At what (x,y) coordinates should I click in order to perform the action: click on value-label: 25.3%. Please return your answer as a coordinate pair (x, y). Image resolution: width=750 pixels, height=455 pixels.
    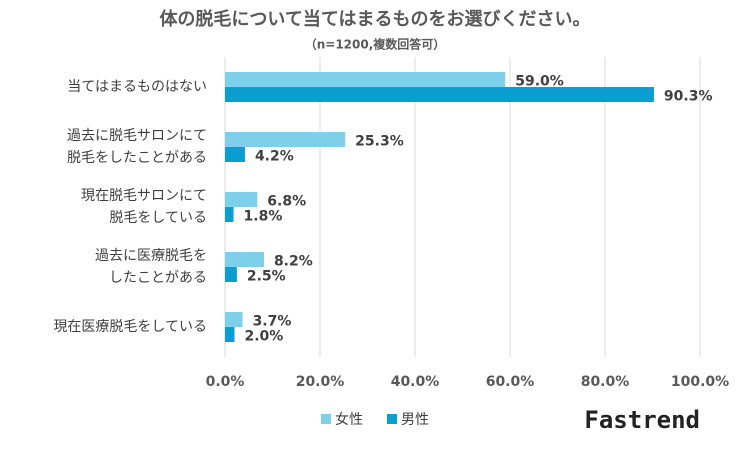
    Looking at the image, I should click on (379, 142).